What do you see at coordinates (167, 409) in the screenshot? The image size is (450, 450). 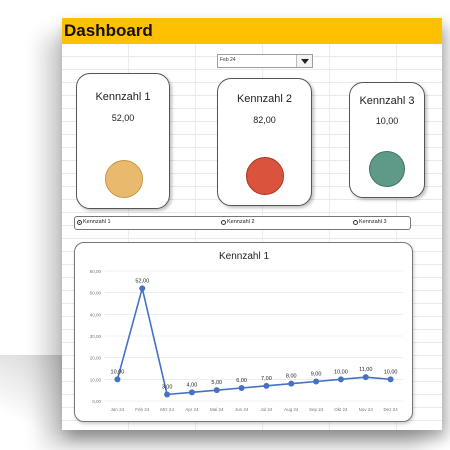 I see `x-tick-label: Mrz 24` at bounding box center [167, 409].